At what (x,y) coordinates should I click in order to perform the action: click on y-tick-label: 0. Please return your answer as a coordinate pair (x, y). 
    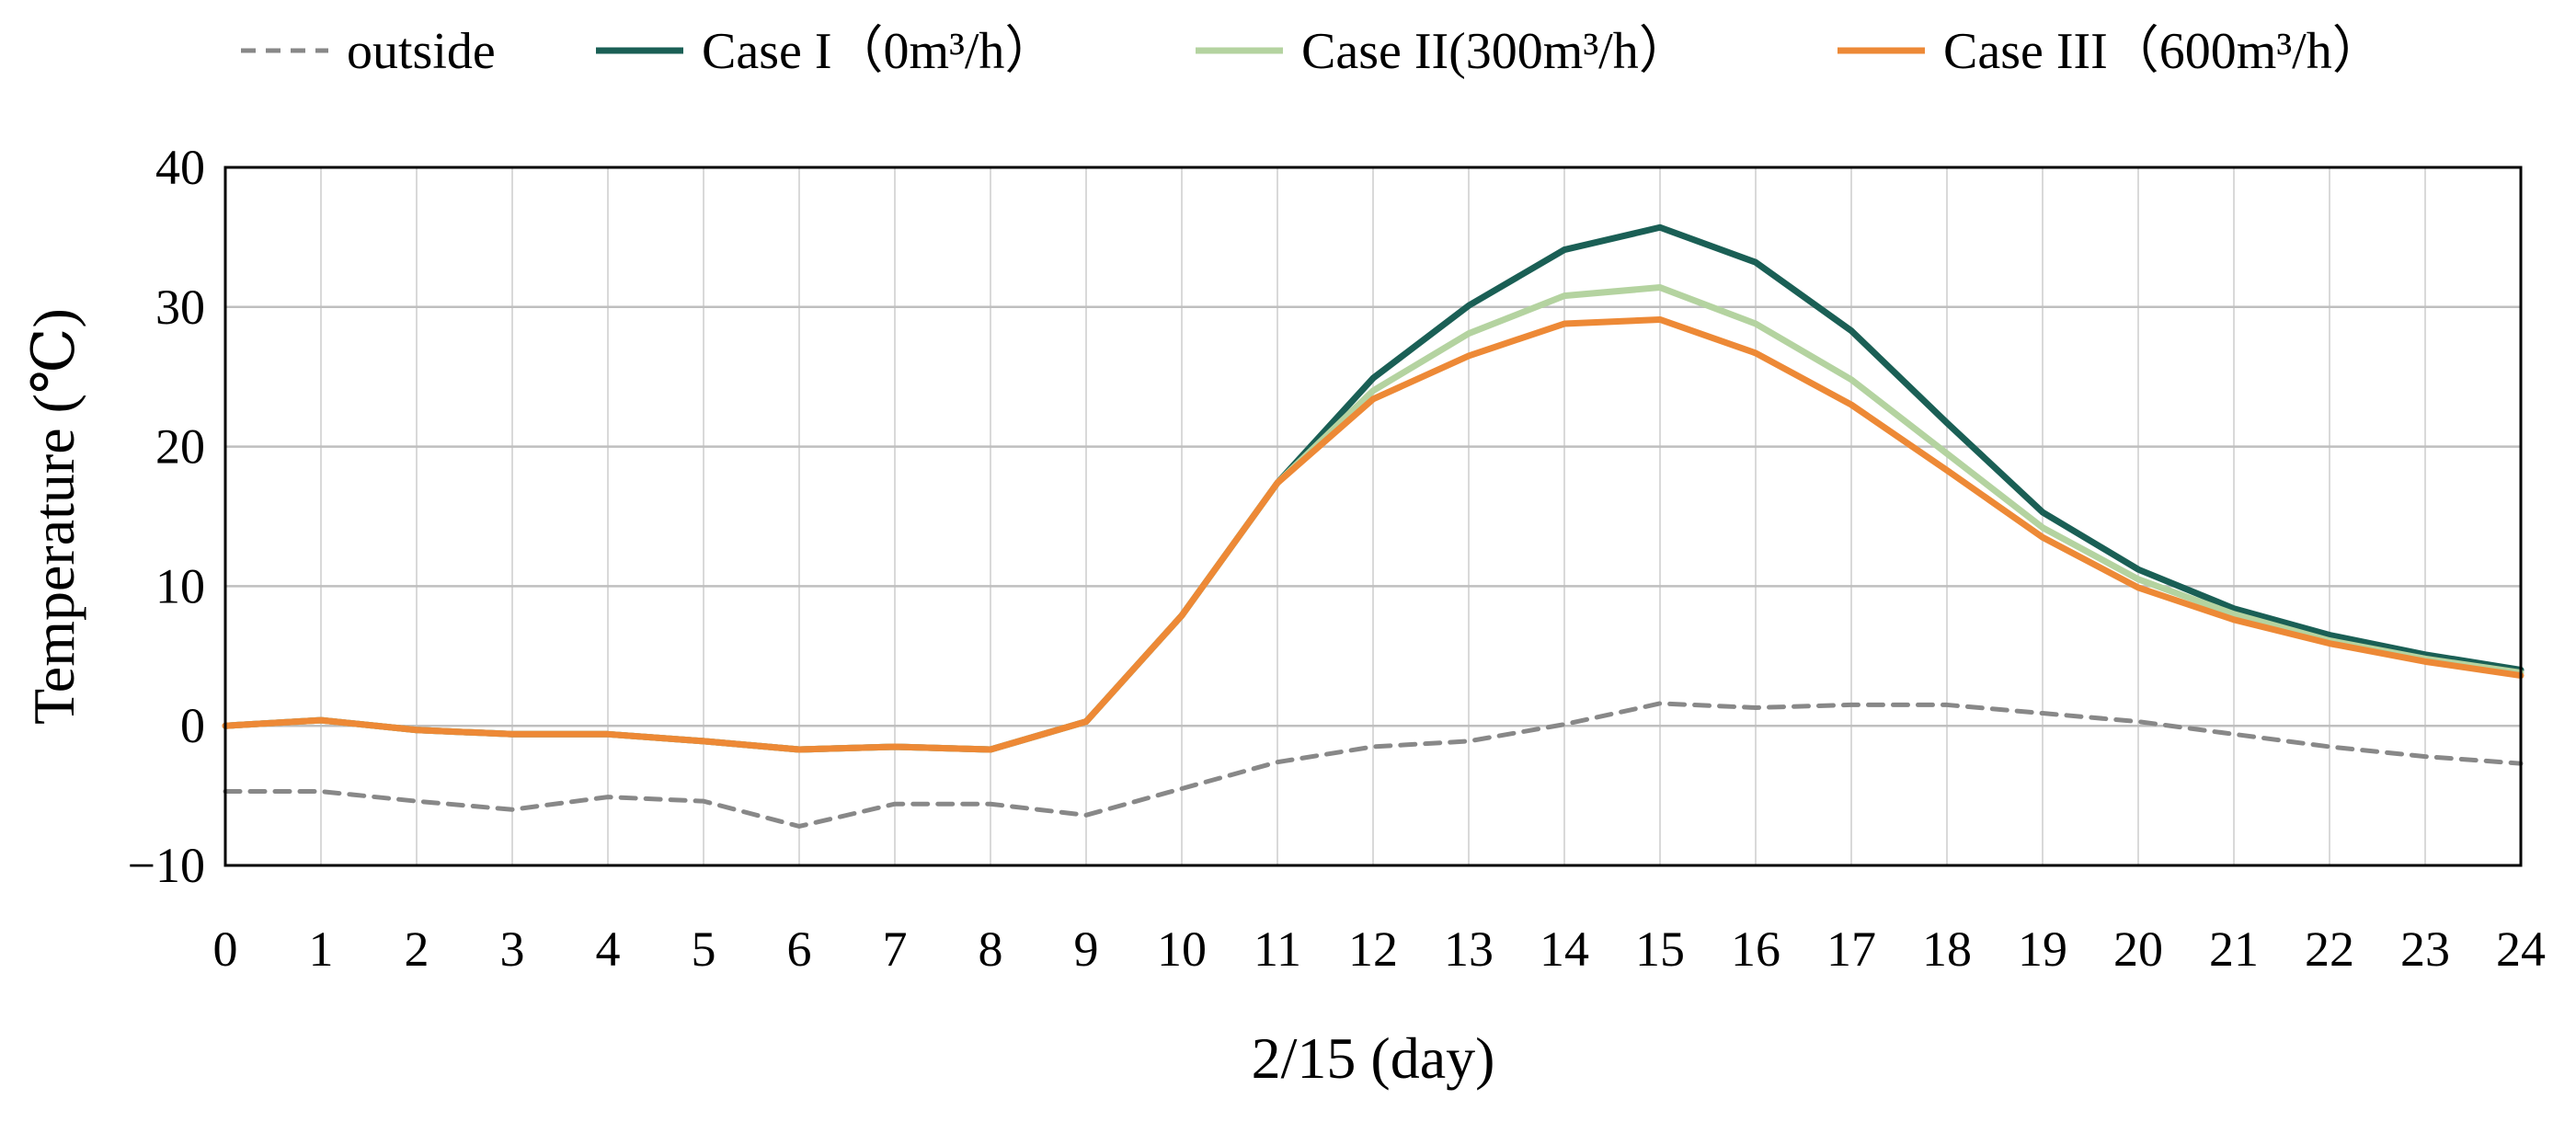
    Looking at the image, I should click on (193, 725).